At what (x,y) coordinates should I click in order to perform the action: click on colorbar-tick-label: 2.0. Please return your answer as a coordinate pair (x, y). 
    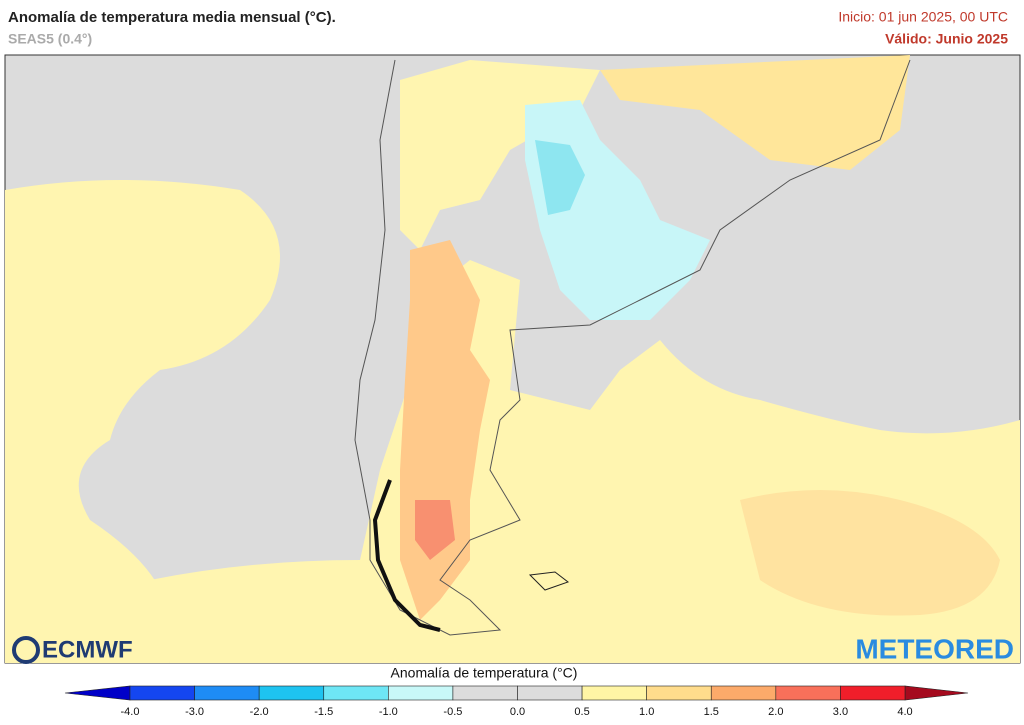
    Looking at the image, I should click on (775, 712).